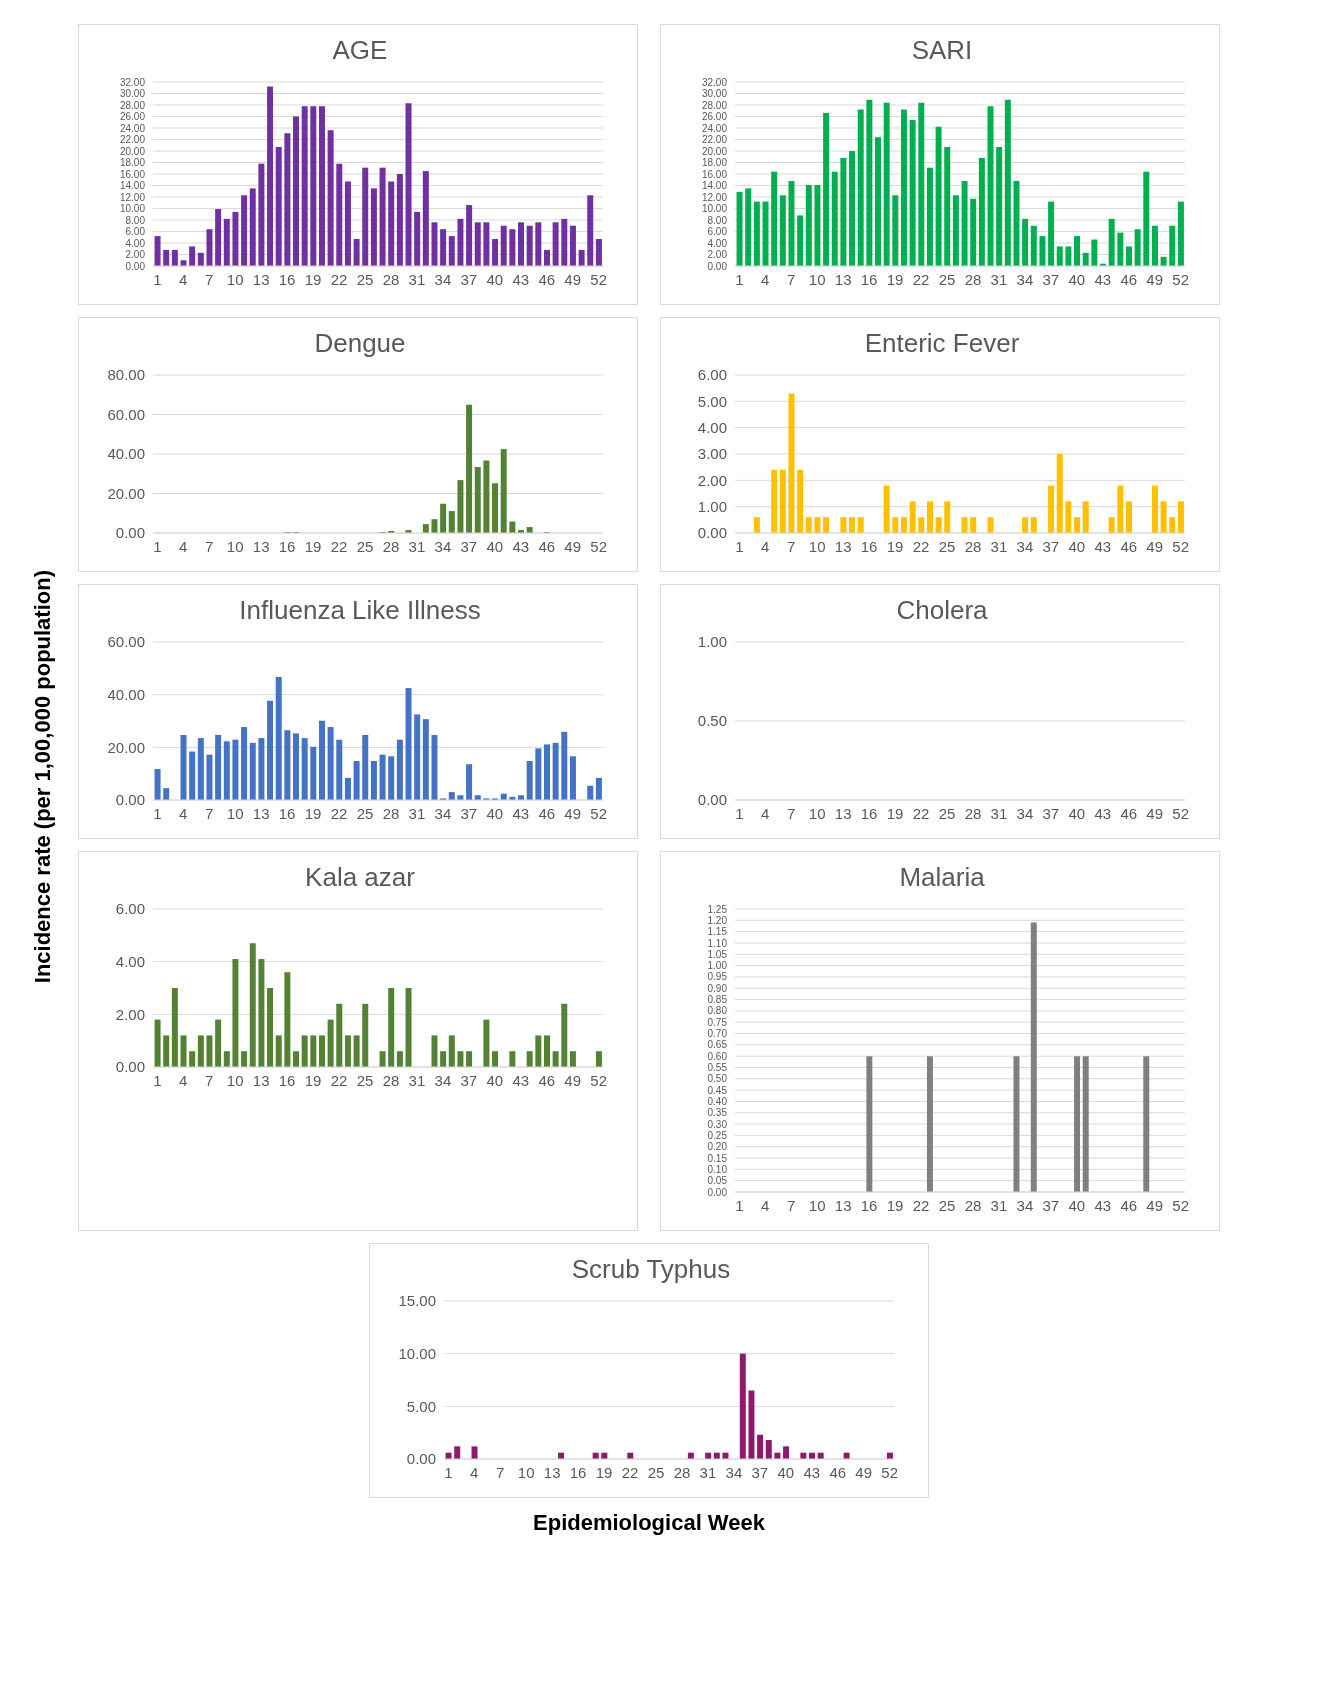 The width and height of the screenshot is (1319, 1706). I want to click on y-tick-label: 24.00, so click(714, 128).